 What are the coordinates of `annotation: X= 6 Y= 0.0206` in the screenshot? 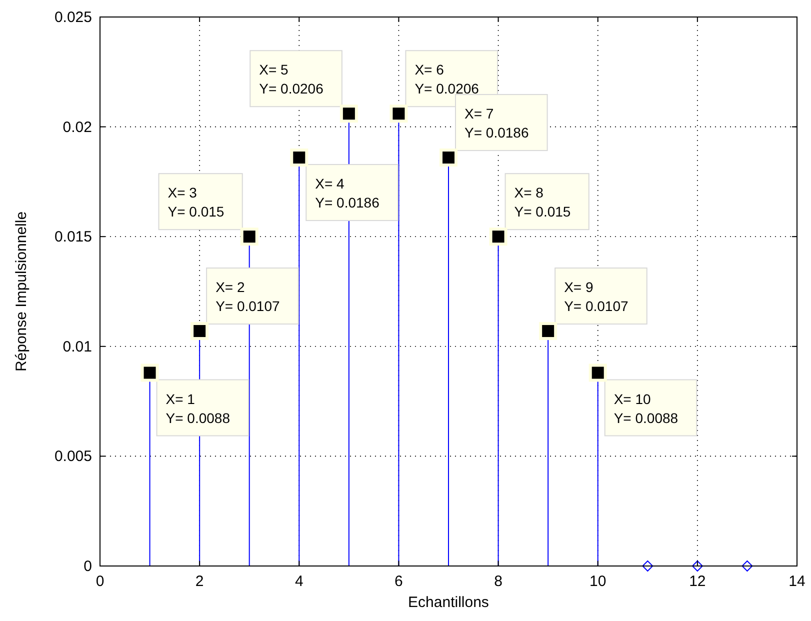 It's located at (447, 79).